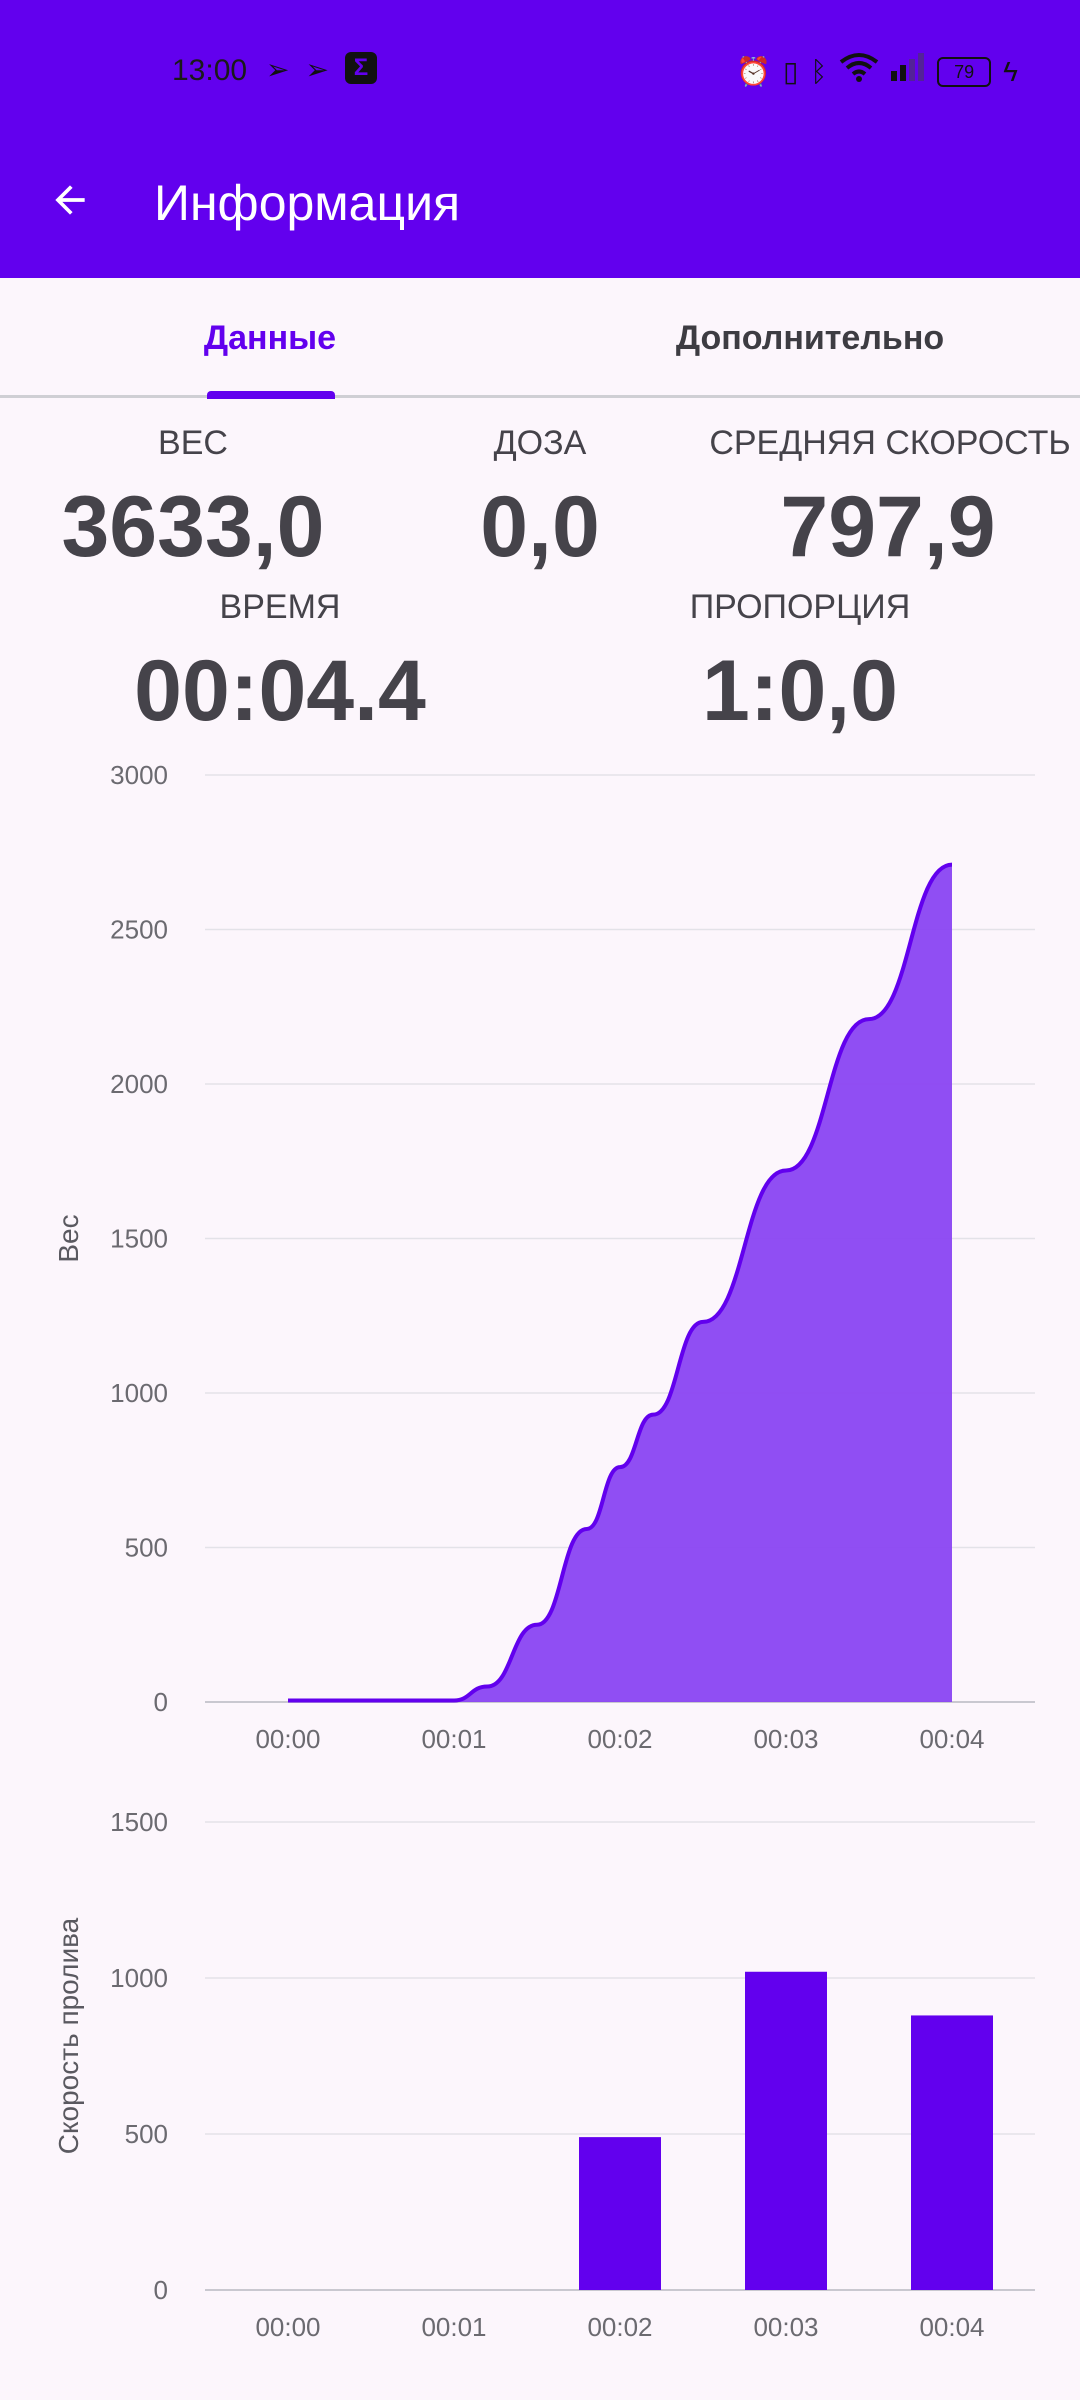 This screenshot has width=1080, height=2400. Describe the element at coordinates (139, 930) in the screenshot. I see `y-tick-label: 2500` at that location.